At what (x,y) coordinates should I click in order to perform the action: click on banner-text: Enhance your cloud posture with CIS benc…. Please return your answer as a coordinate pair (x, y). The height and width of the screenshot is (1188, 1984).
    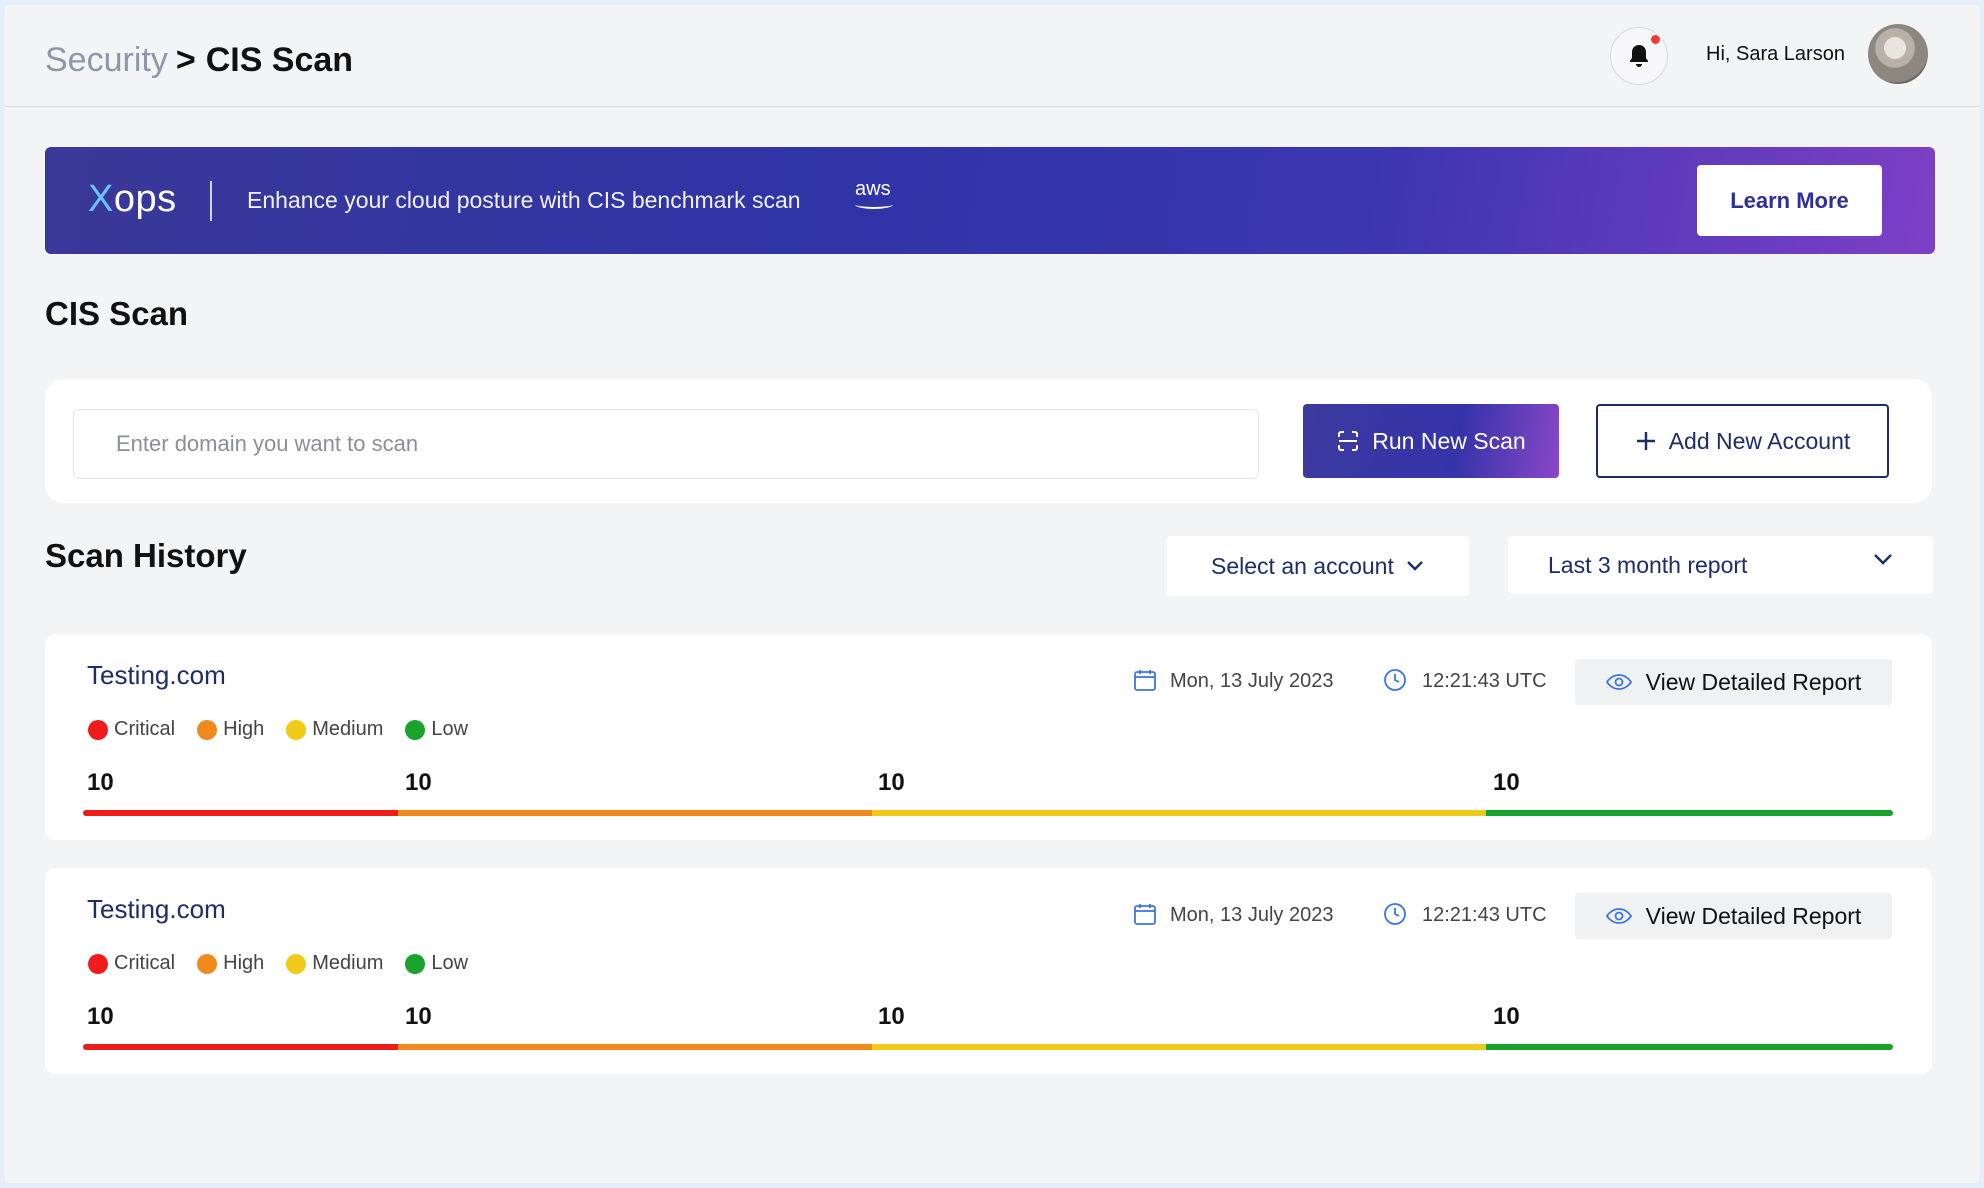
    Looking at the image, I should click on (524, 200).